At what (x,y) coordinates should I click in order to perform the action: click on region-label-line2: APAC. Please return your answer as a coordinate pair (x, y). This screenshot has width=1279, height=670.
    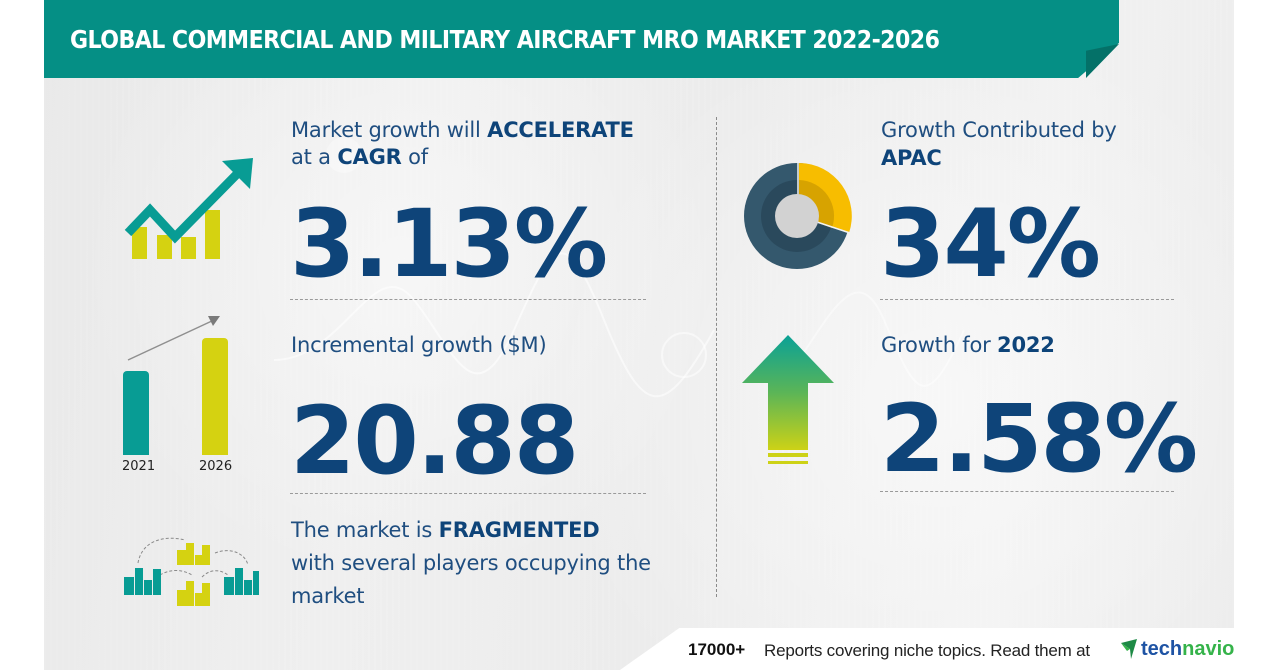
    Looking at the image, I should click on (911, 158).